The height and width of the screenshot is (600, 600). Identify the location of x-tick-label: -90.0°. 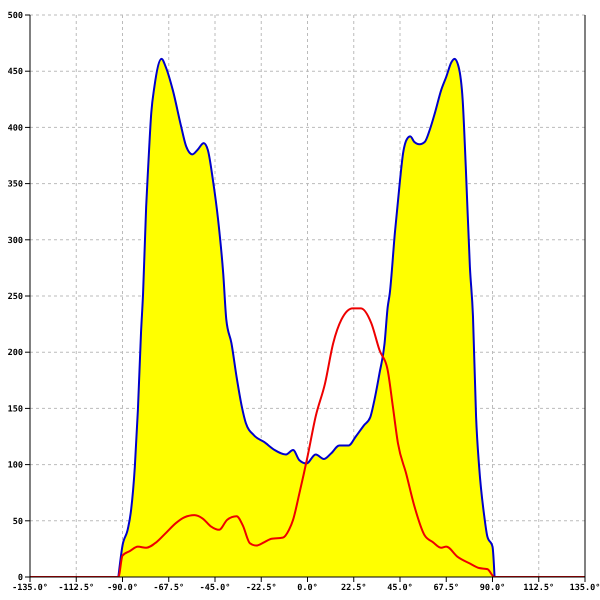
(122, 588).